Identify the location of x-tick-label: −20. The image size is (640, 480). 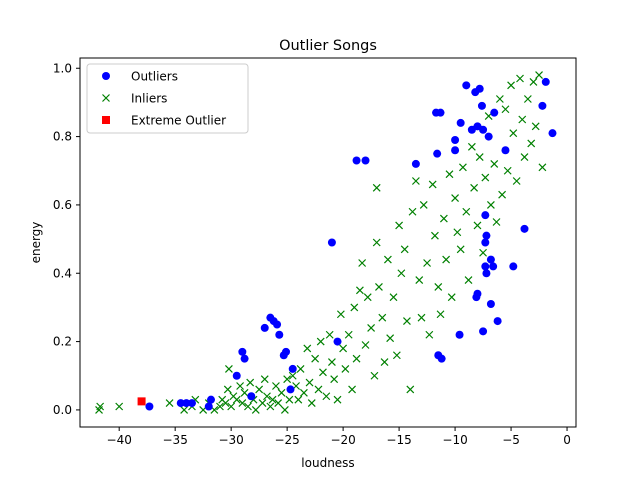
(342, 440).